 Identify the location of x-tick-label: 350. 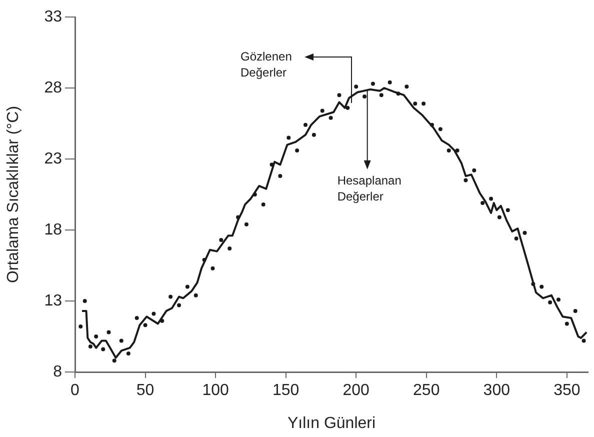
(567, 391).